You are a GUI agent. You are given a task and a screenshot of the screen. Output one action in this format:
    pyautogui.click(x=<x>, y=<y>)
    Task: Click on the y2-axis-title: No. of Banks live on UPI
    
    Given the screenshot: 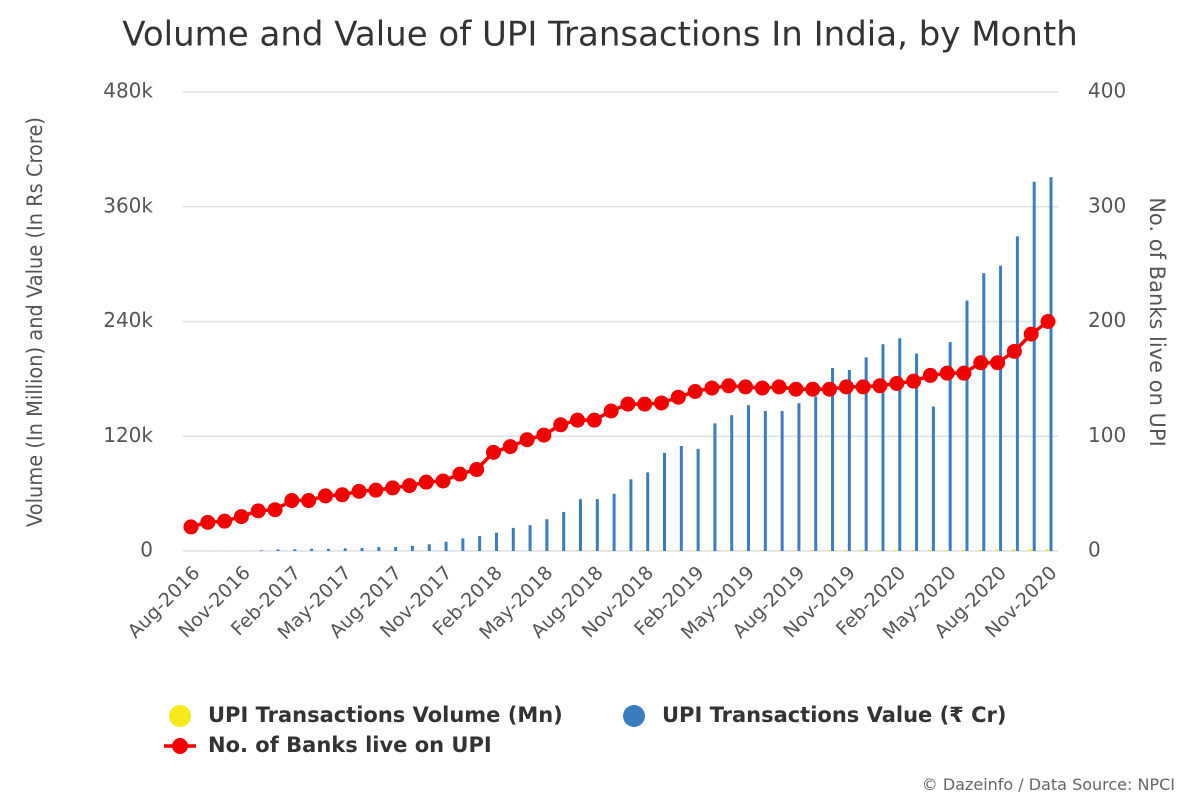 What is the action you would take?
    pyautogui.click(x=1157, y=322)
    